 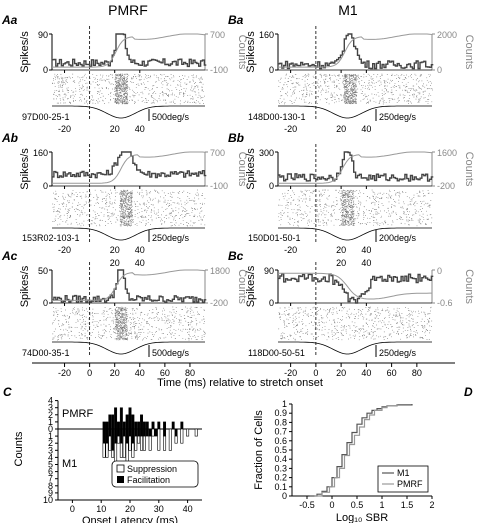 What do you see at coordinates (410, 484) in the screenshot?
I see `d-legend-pmrf: PMRF` at bounding box center [410, 484].